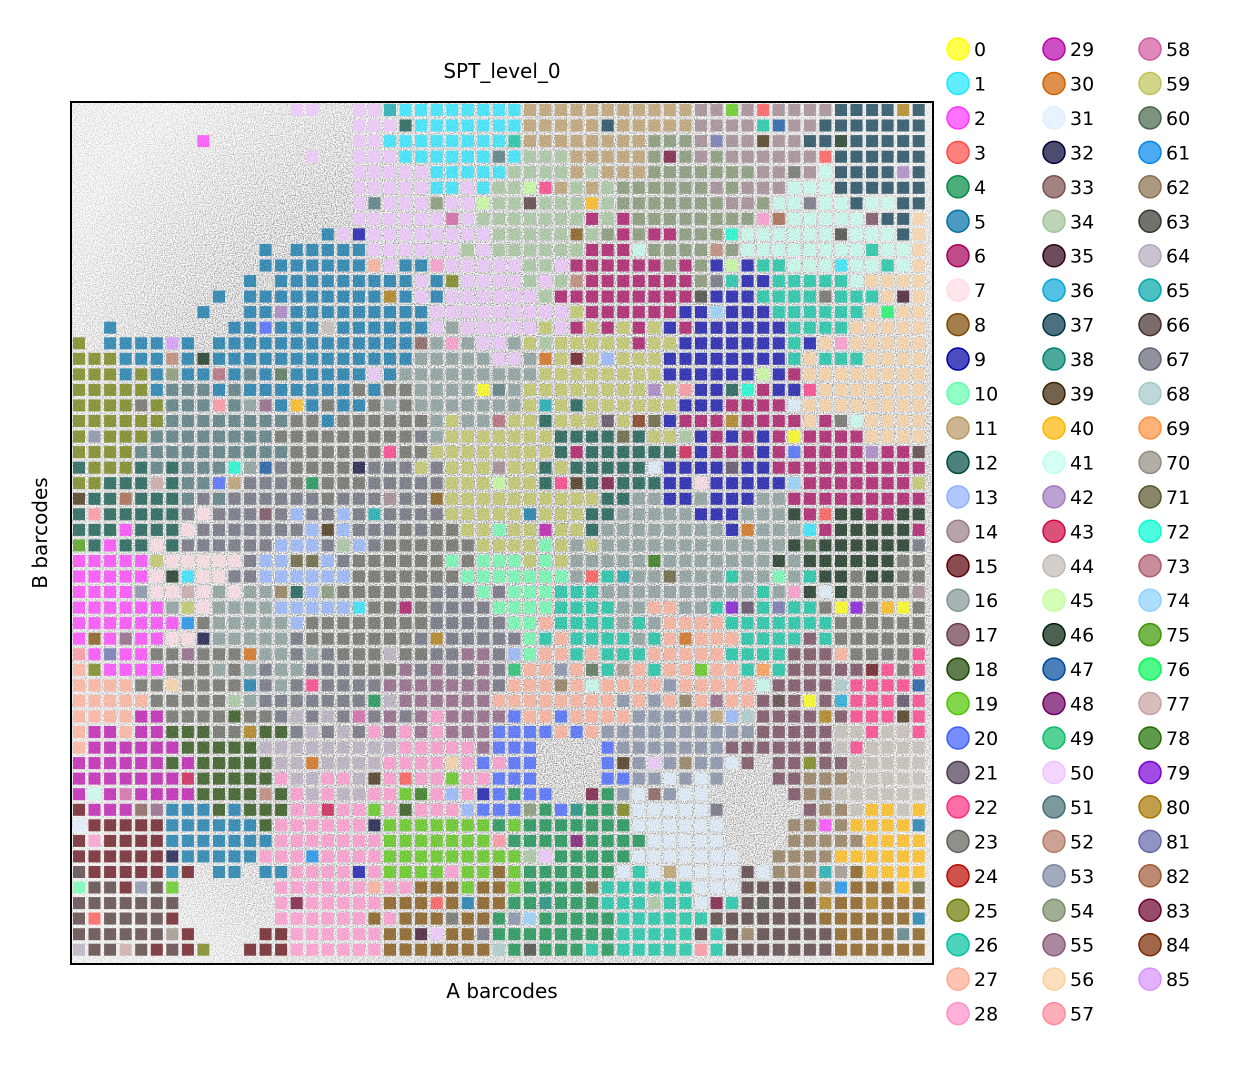  What do you see at coordinates (1178, 980) in the screenshot?
I see `legend-label-85: 85` at bounding box center [1178, 980].